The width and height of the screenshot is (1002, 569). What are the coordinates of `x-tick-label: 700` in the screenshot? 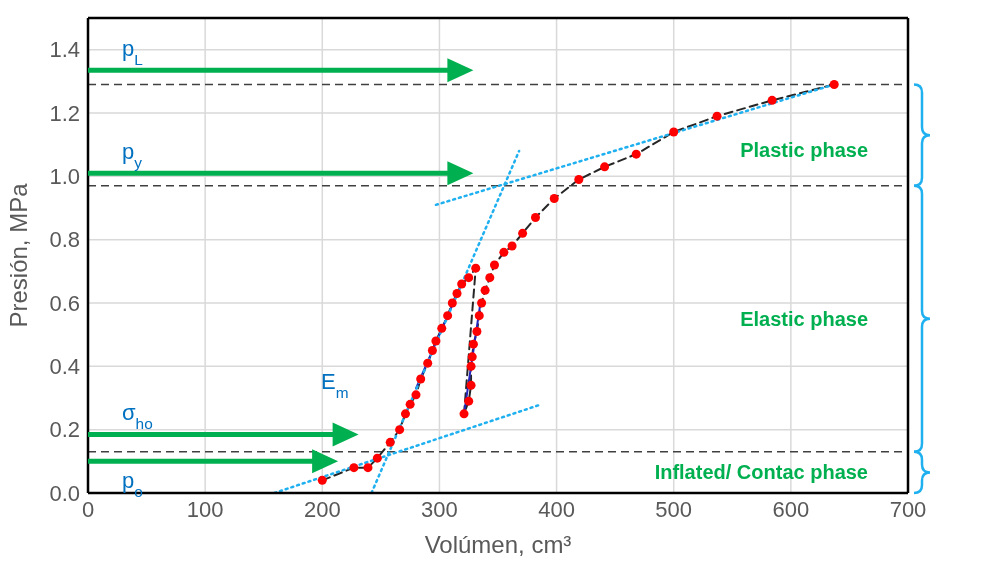 It's located at (908, 509).